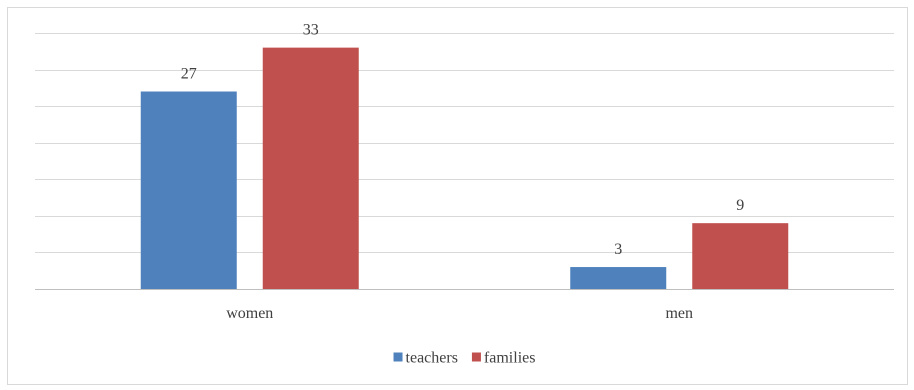 This screenshot has width=914, height=390. Describe the element at coordinates (618, 278) in the screenshot. I see `bar-teachers-men` at that location.